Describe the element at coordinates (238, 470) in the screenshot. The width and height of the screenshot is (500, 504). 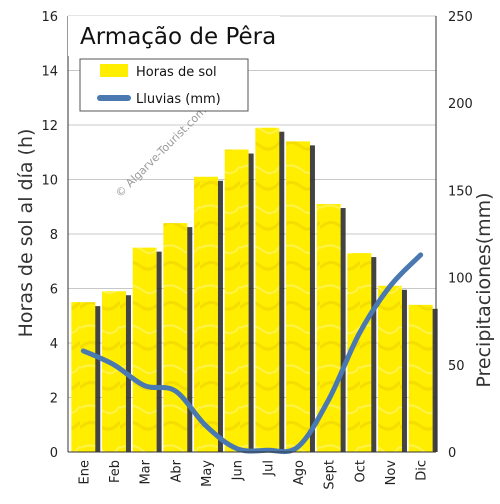
I see `x-tick-label: Jun` at that location.